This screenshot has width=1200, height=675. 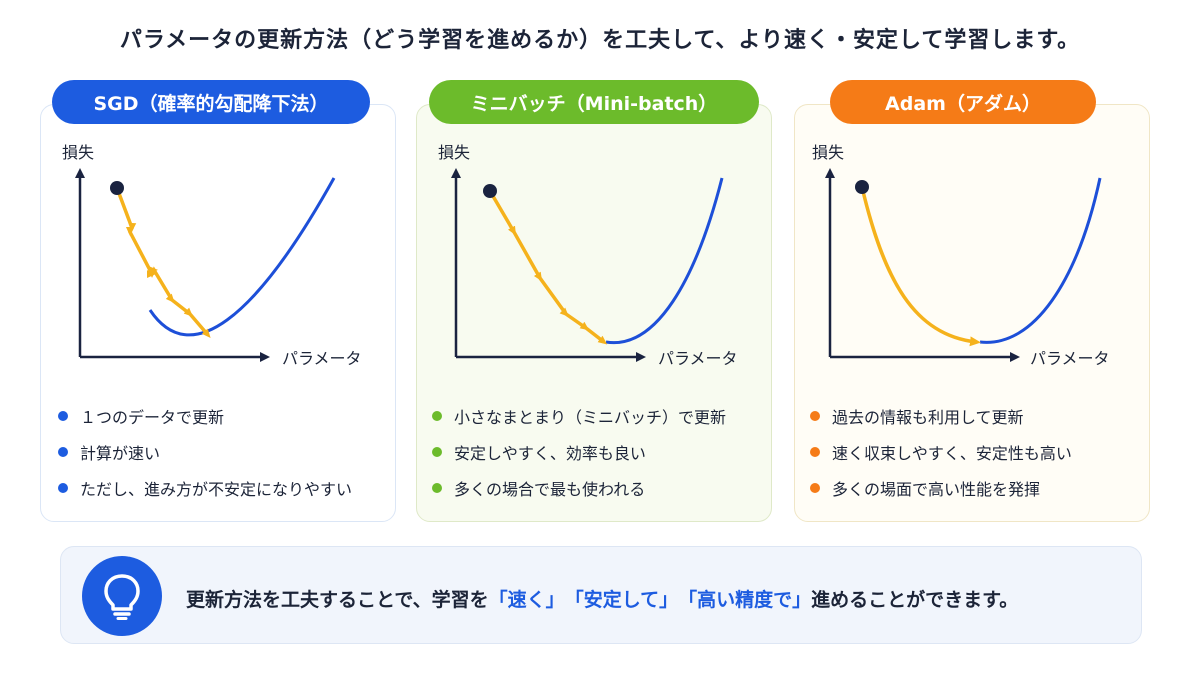 I want to click on adam-loss-plot: 損失 パラメータ, so click(x=961, y=255).